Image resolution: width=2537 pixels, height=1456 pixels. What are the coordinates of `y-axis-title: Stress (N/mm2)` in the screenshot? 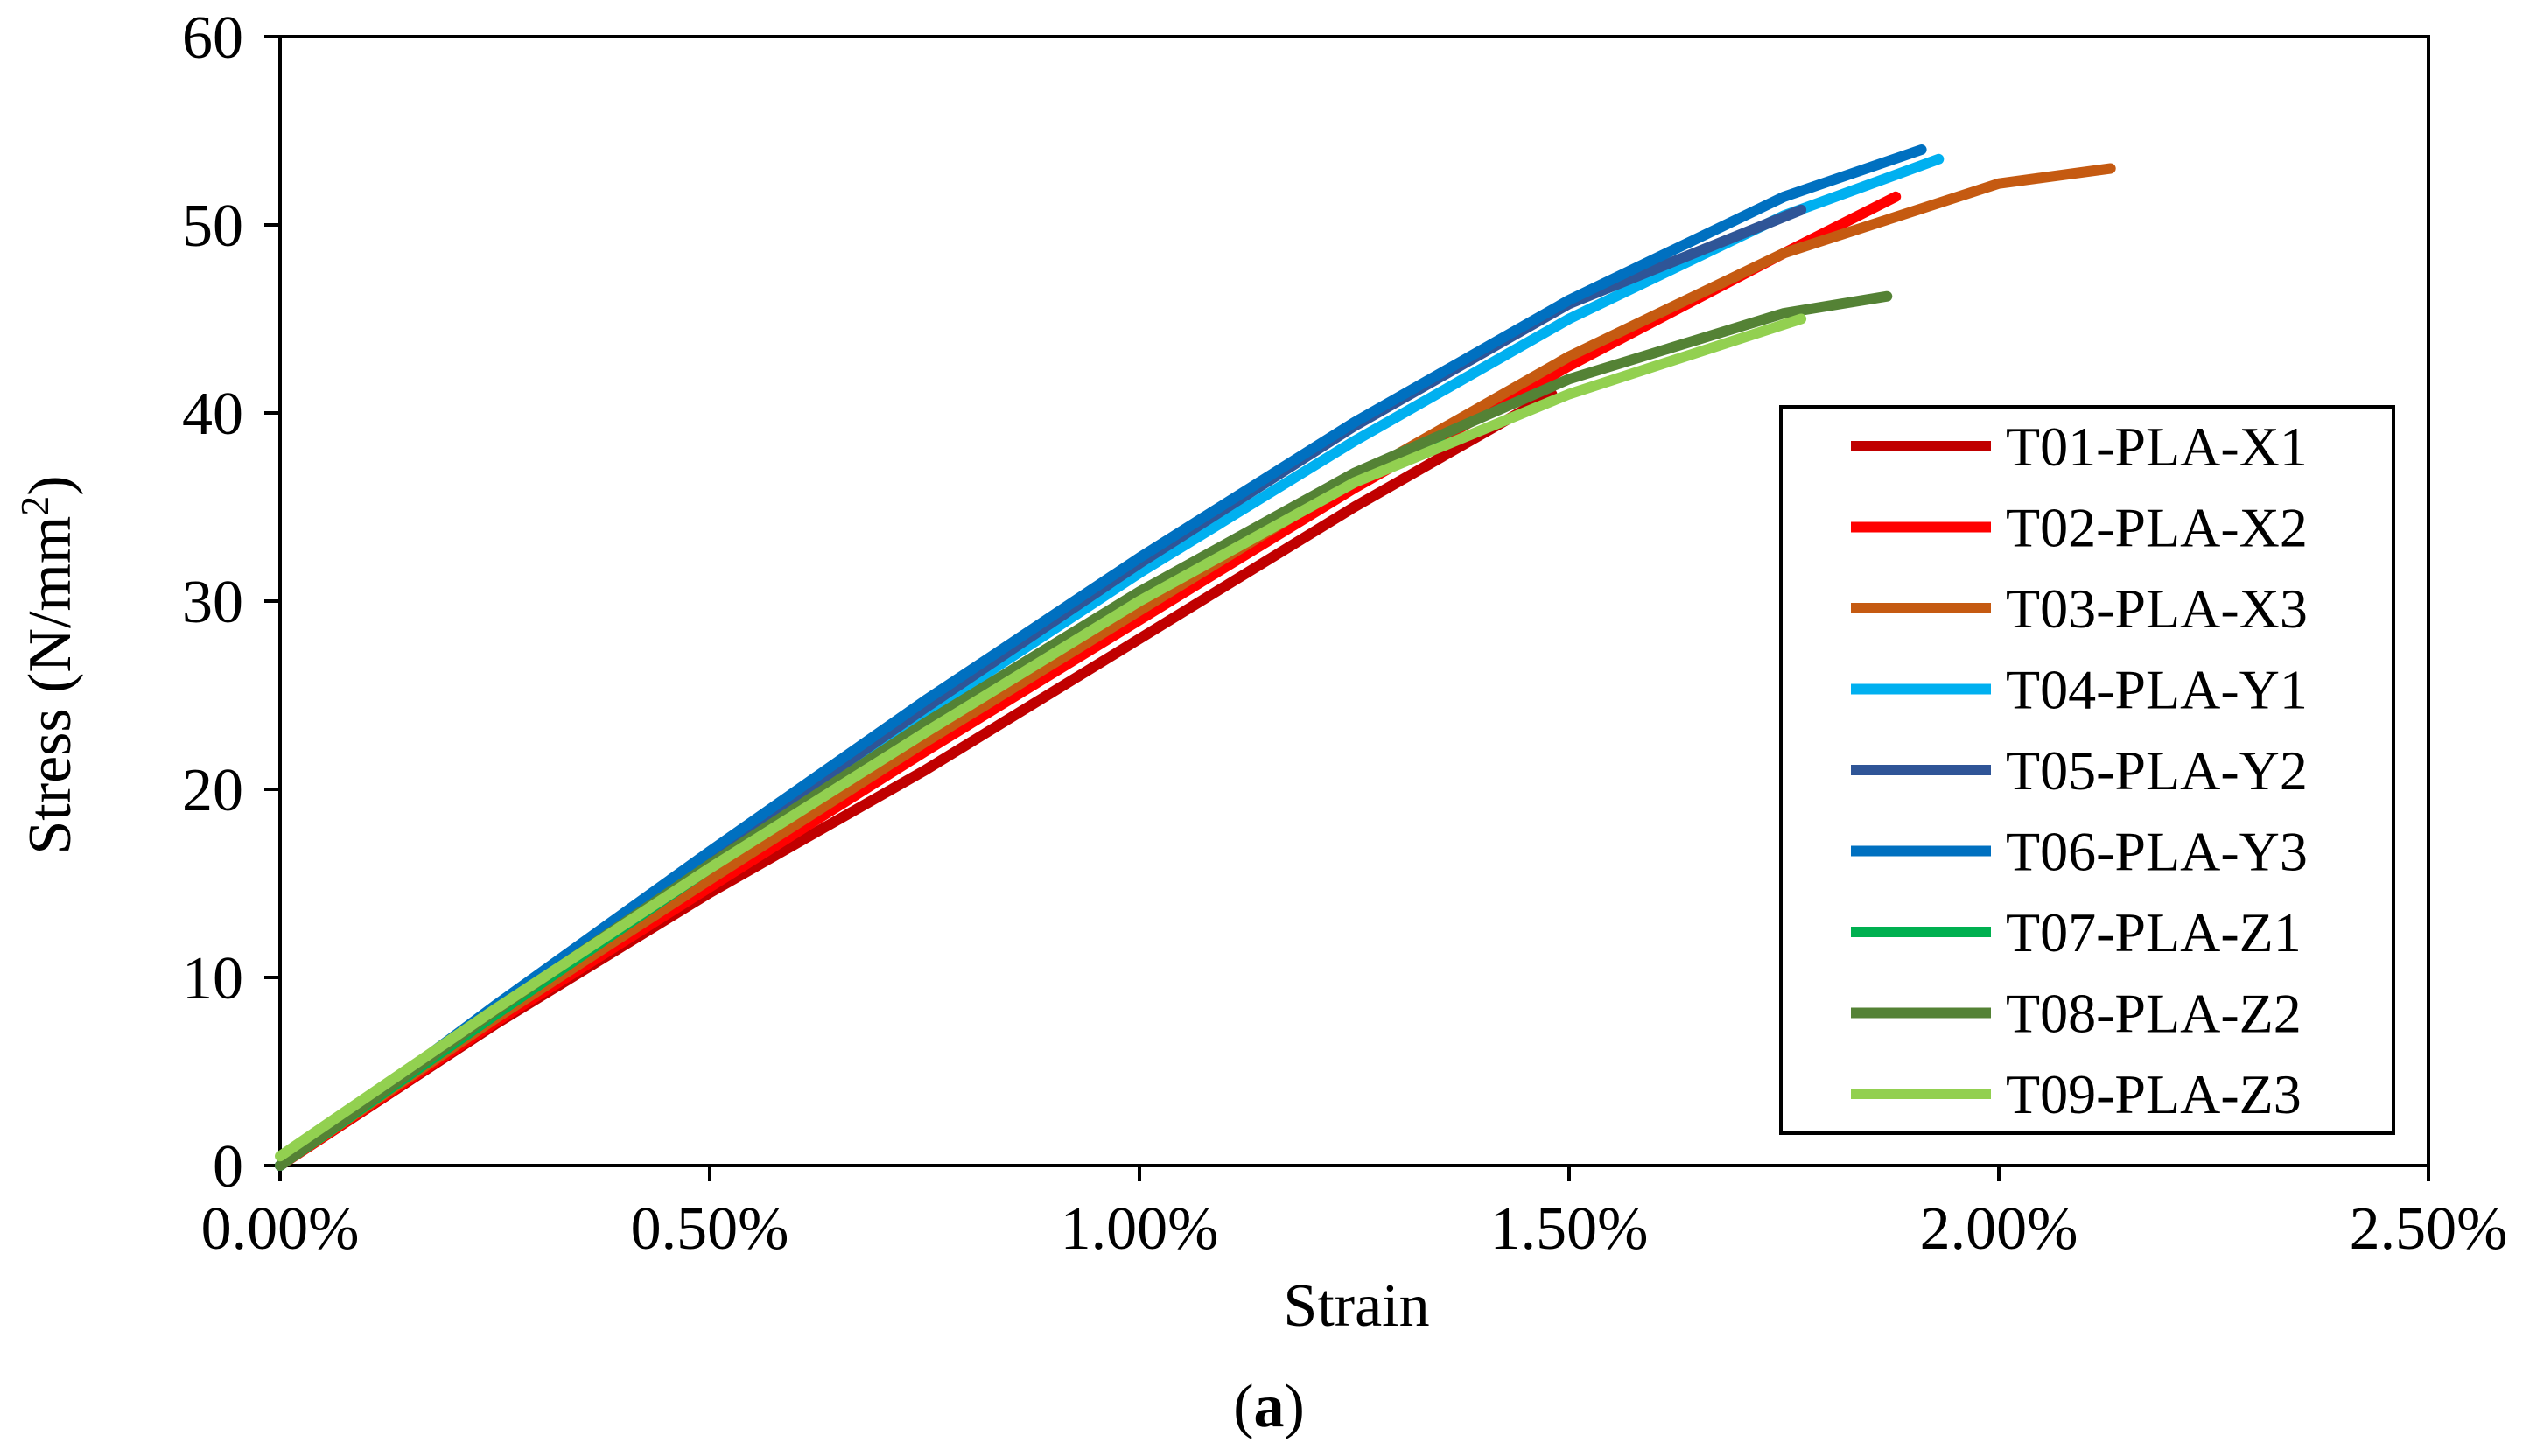 It's located at (49, 664).